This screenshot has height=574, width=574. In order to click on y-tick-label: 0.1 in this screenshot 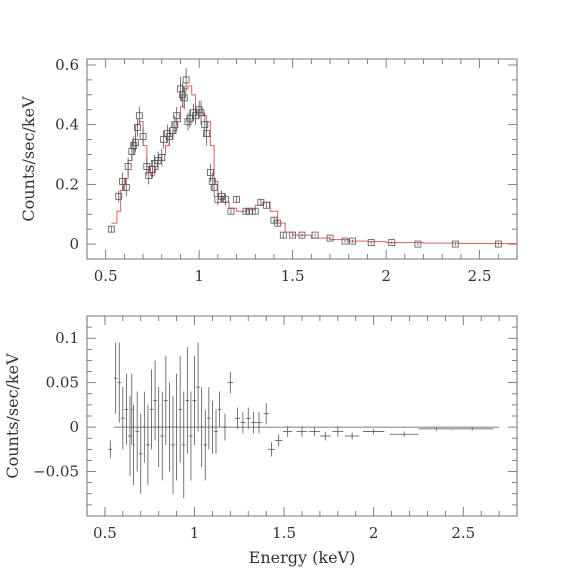, I will do `click(67, 338)`.